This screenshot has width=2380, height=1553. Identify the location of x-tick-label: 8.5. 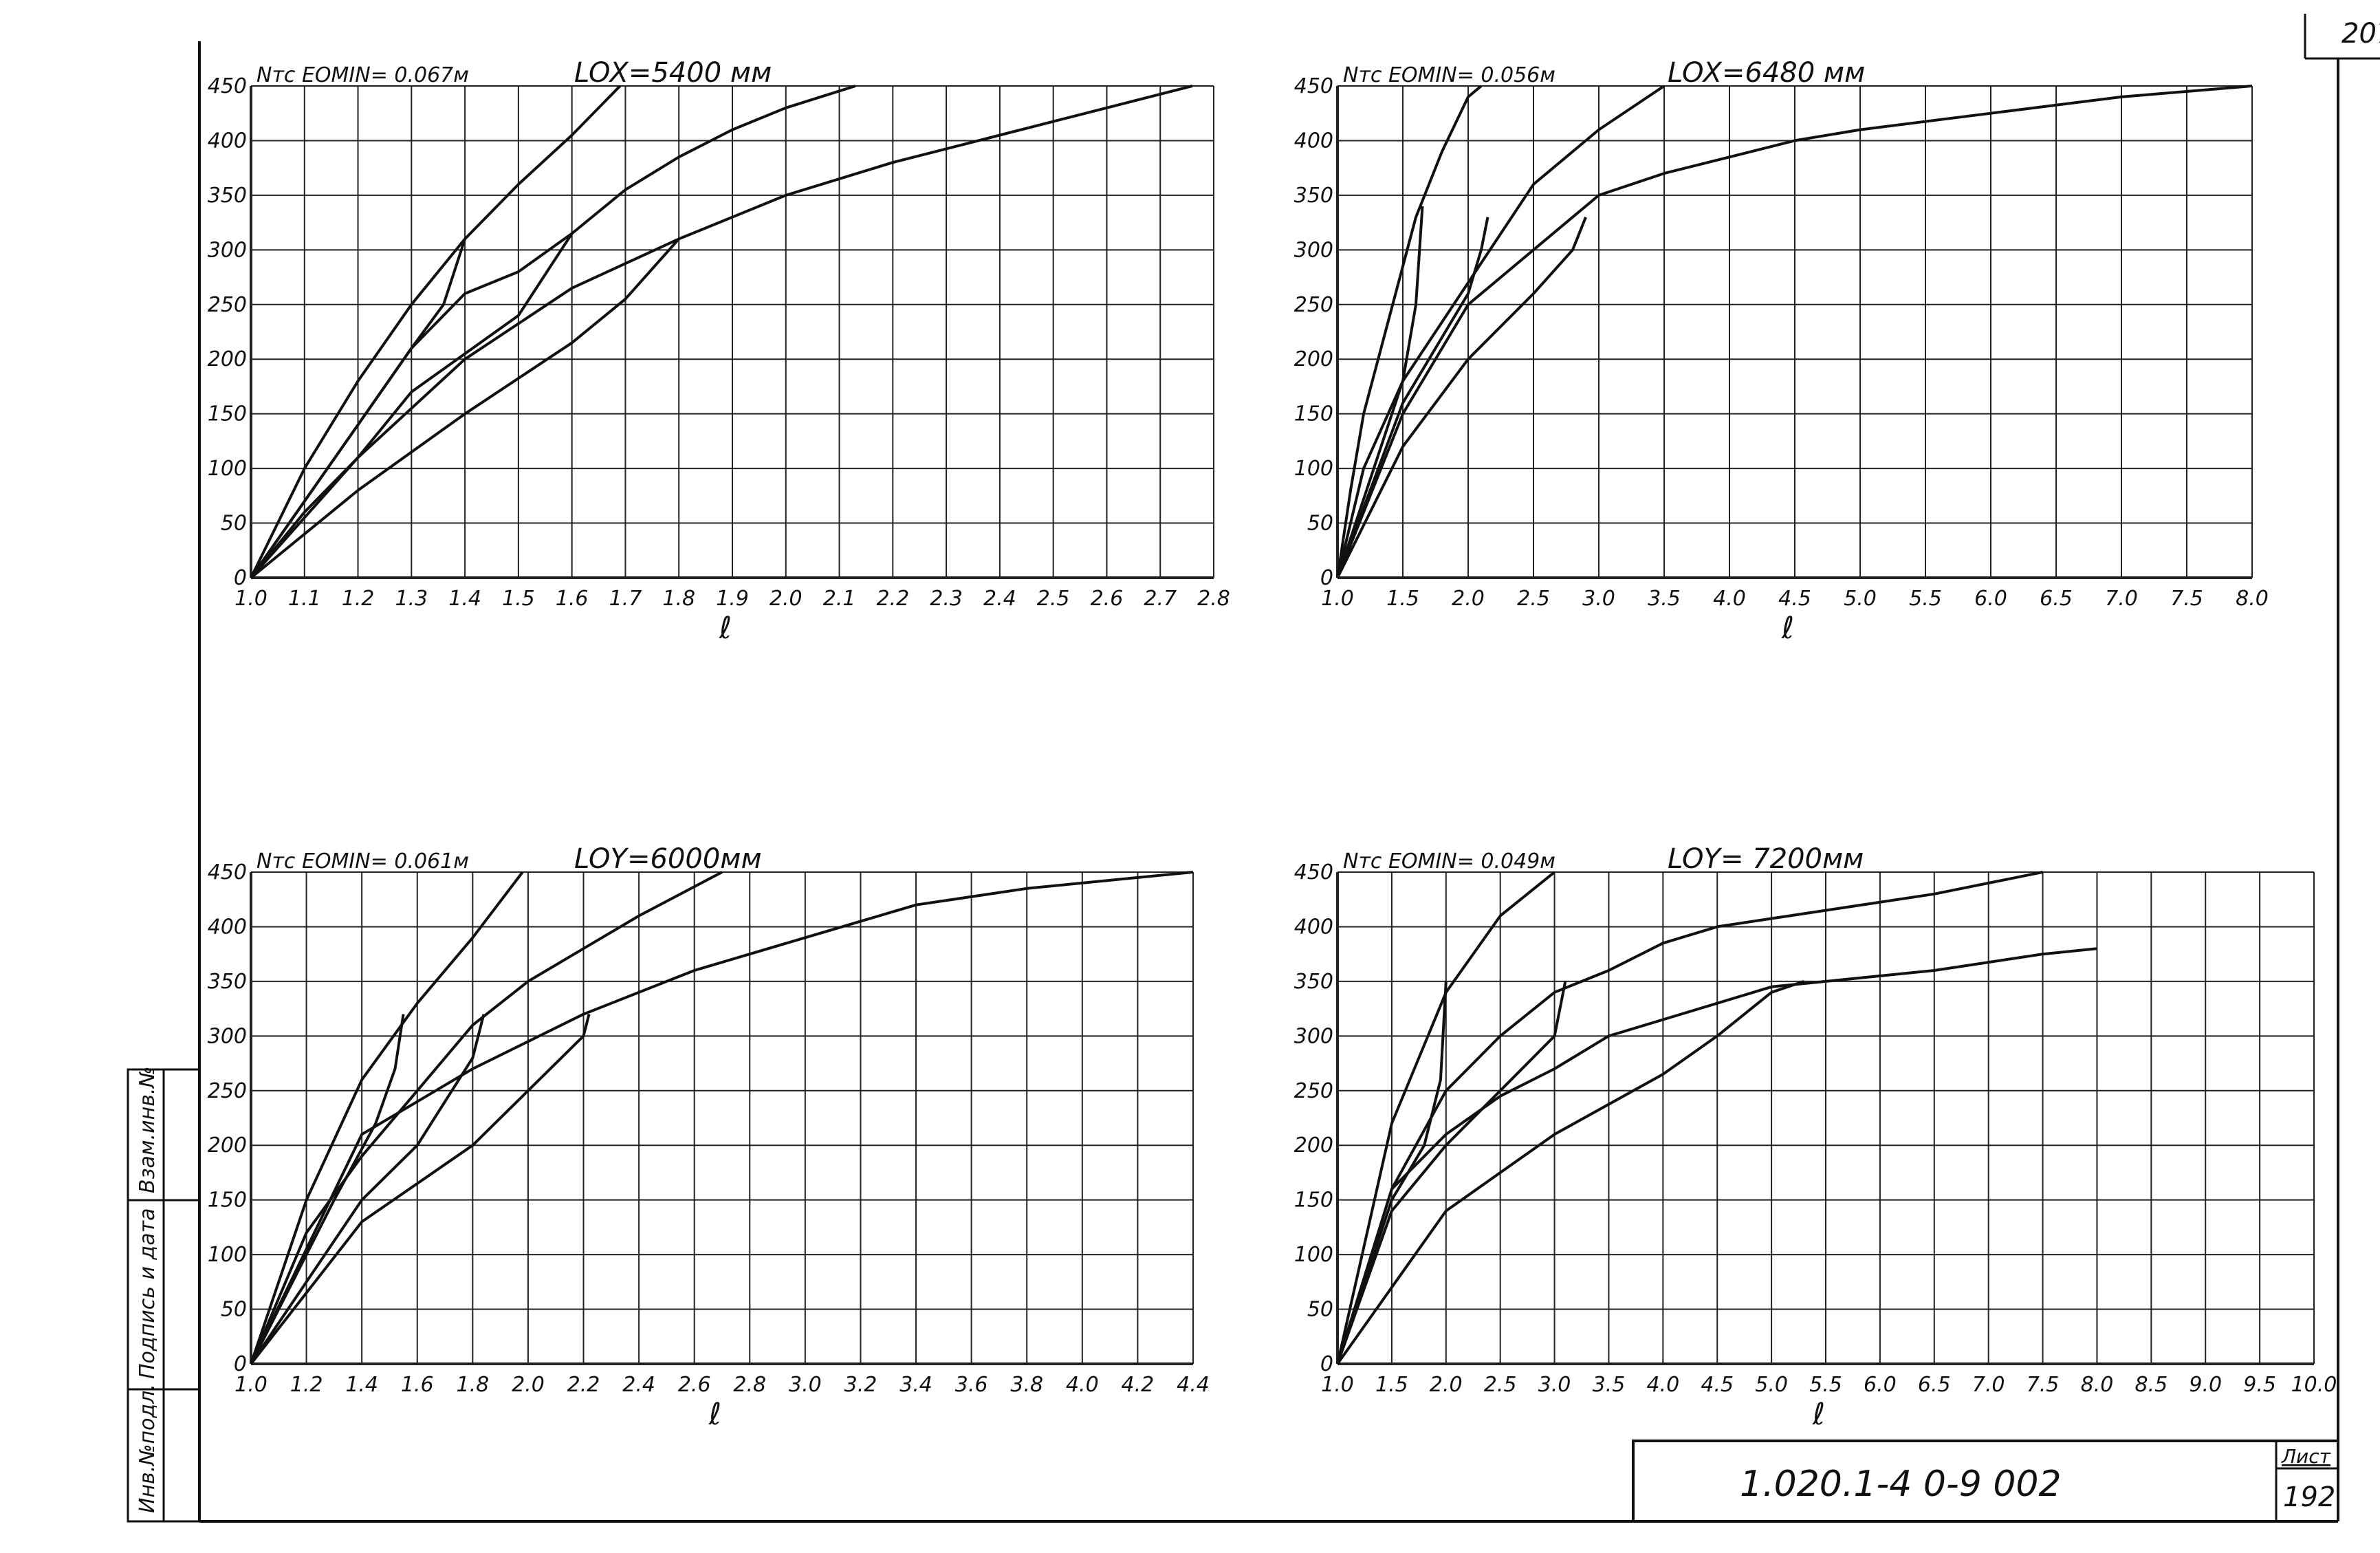
(2151, 1385).